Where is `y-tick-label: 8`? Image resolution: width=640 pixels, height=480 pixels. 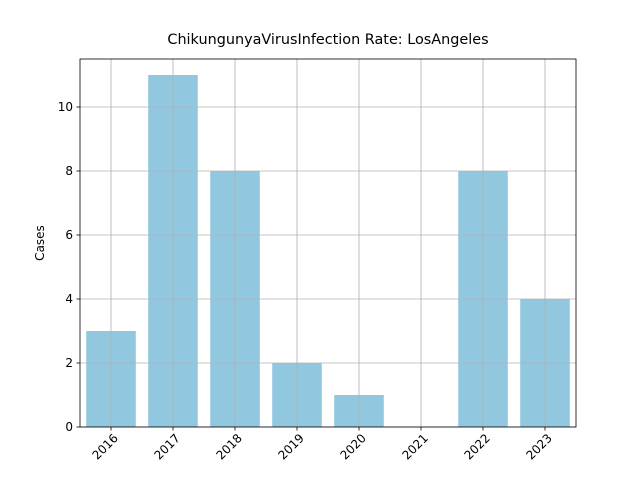
y-tick-label: 8 is located at coordinates (69, 171).